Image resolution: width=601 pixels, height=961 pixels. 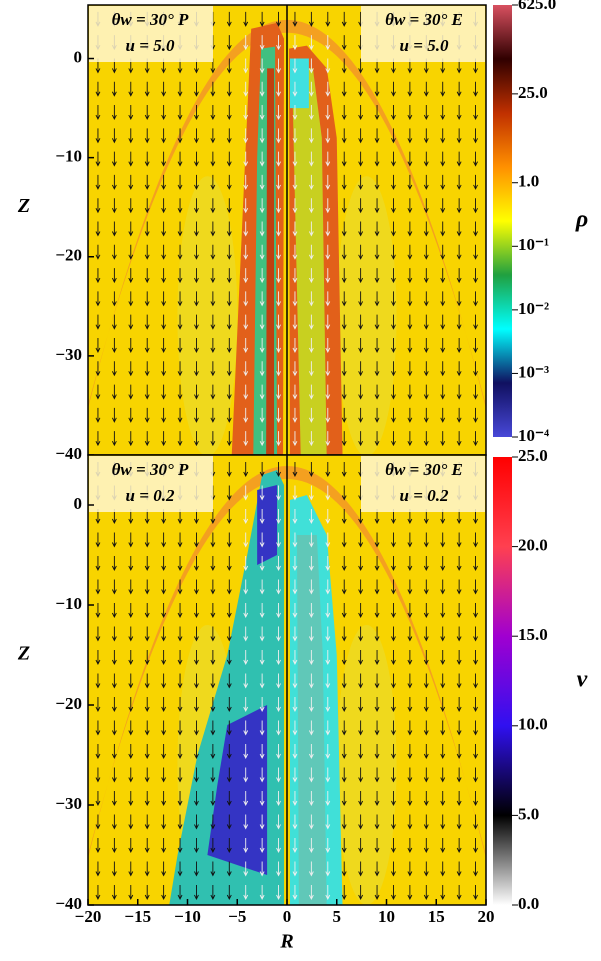 What do you see at coordinates (366, 315) in the screenshot?
I see `wake-region` at bounding box center [366, 315].